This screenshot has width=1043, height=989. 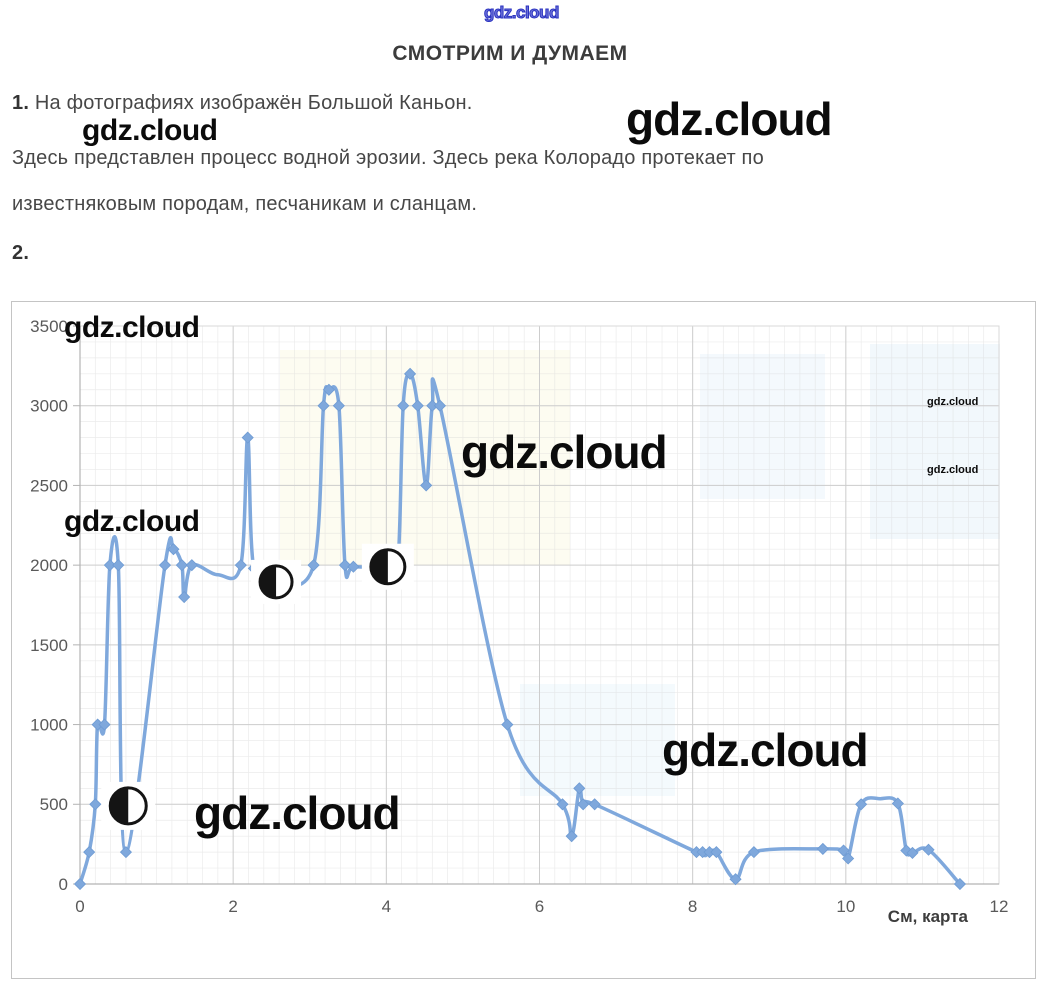 What do you see at coordinates (132, 327) in the screenshot?
I see `watermark-chart-top-left: gdz.cloud` at bounding box center [132, 327].